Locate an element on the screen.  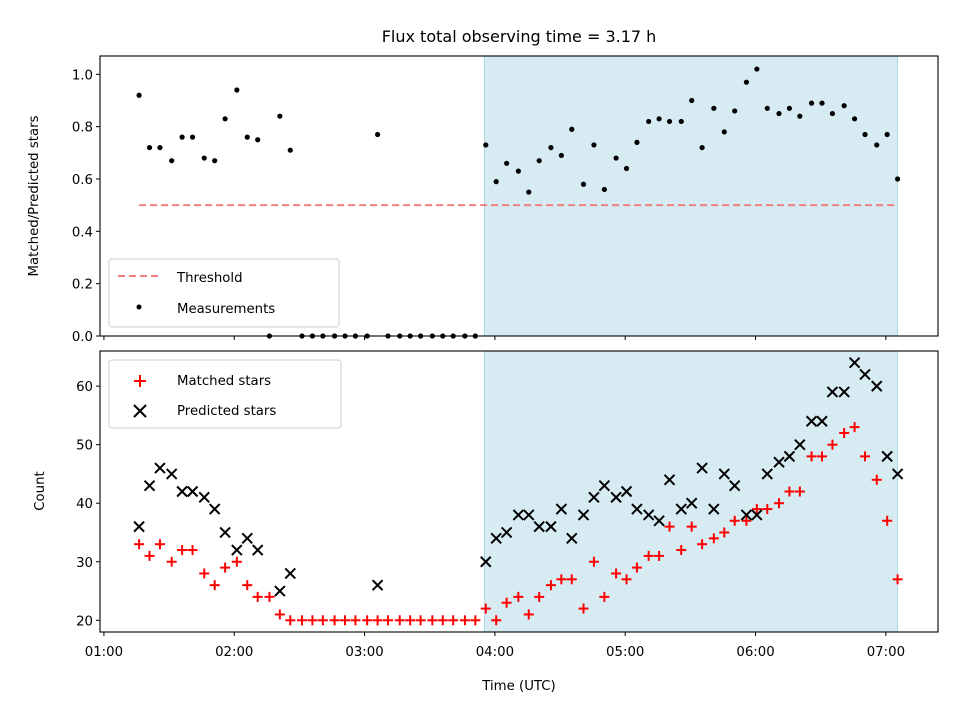
top-legend: Threshold Measurements is located at coordinates (224, 293).